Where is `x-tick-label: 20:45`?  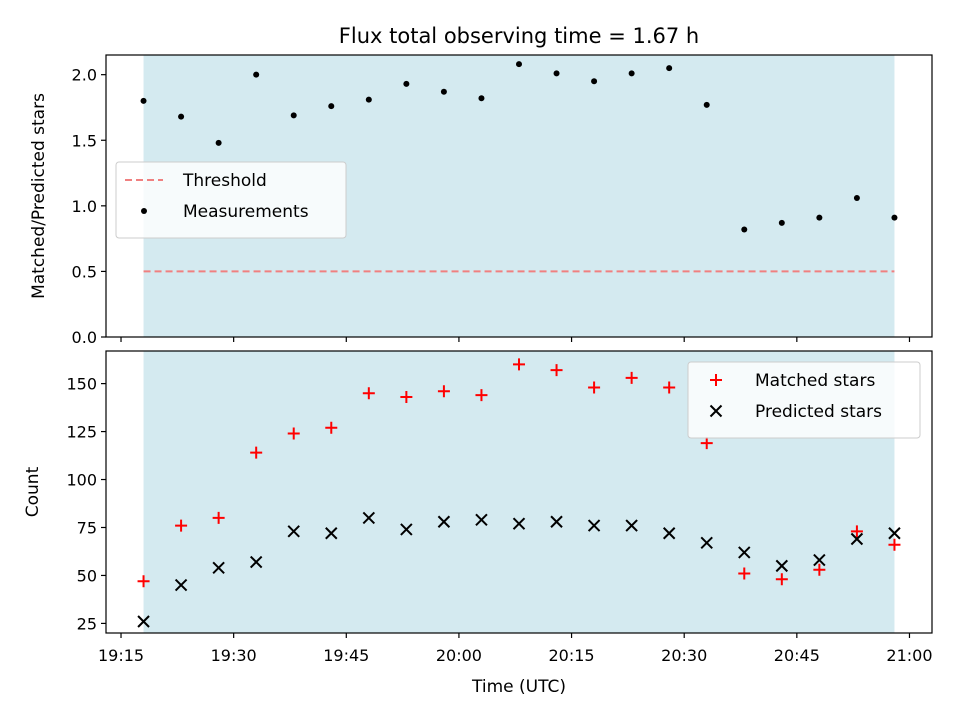
x-tick-label: 20:45 is located at coordinates (797, 655).